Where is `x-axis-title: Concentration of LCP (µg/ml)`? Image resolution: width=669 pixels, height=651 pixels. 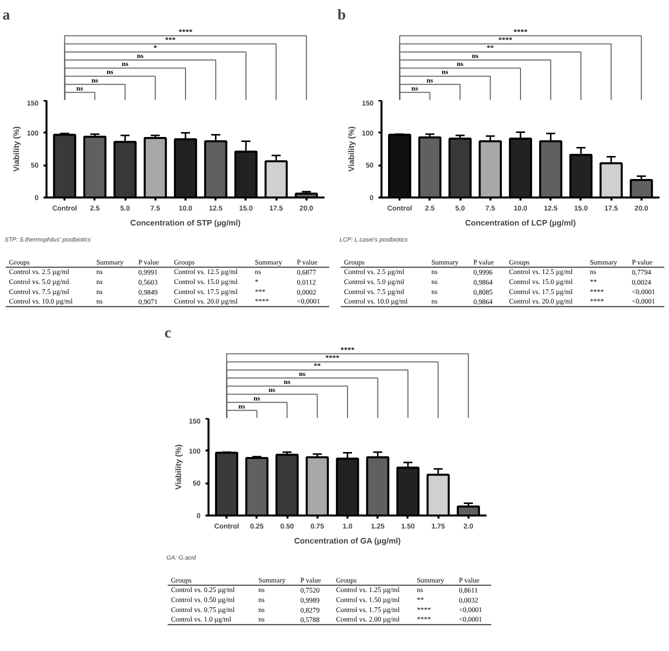 x-axis-title: Concentration of LCP (µg/ml) is located at coordinates (520, 223).